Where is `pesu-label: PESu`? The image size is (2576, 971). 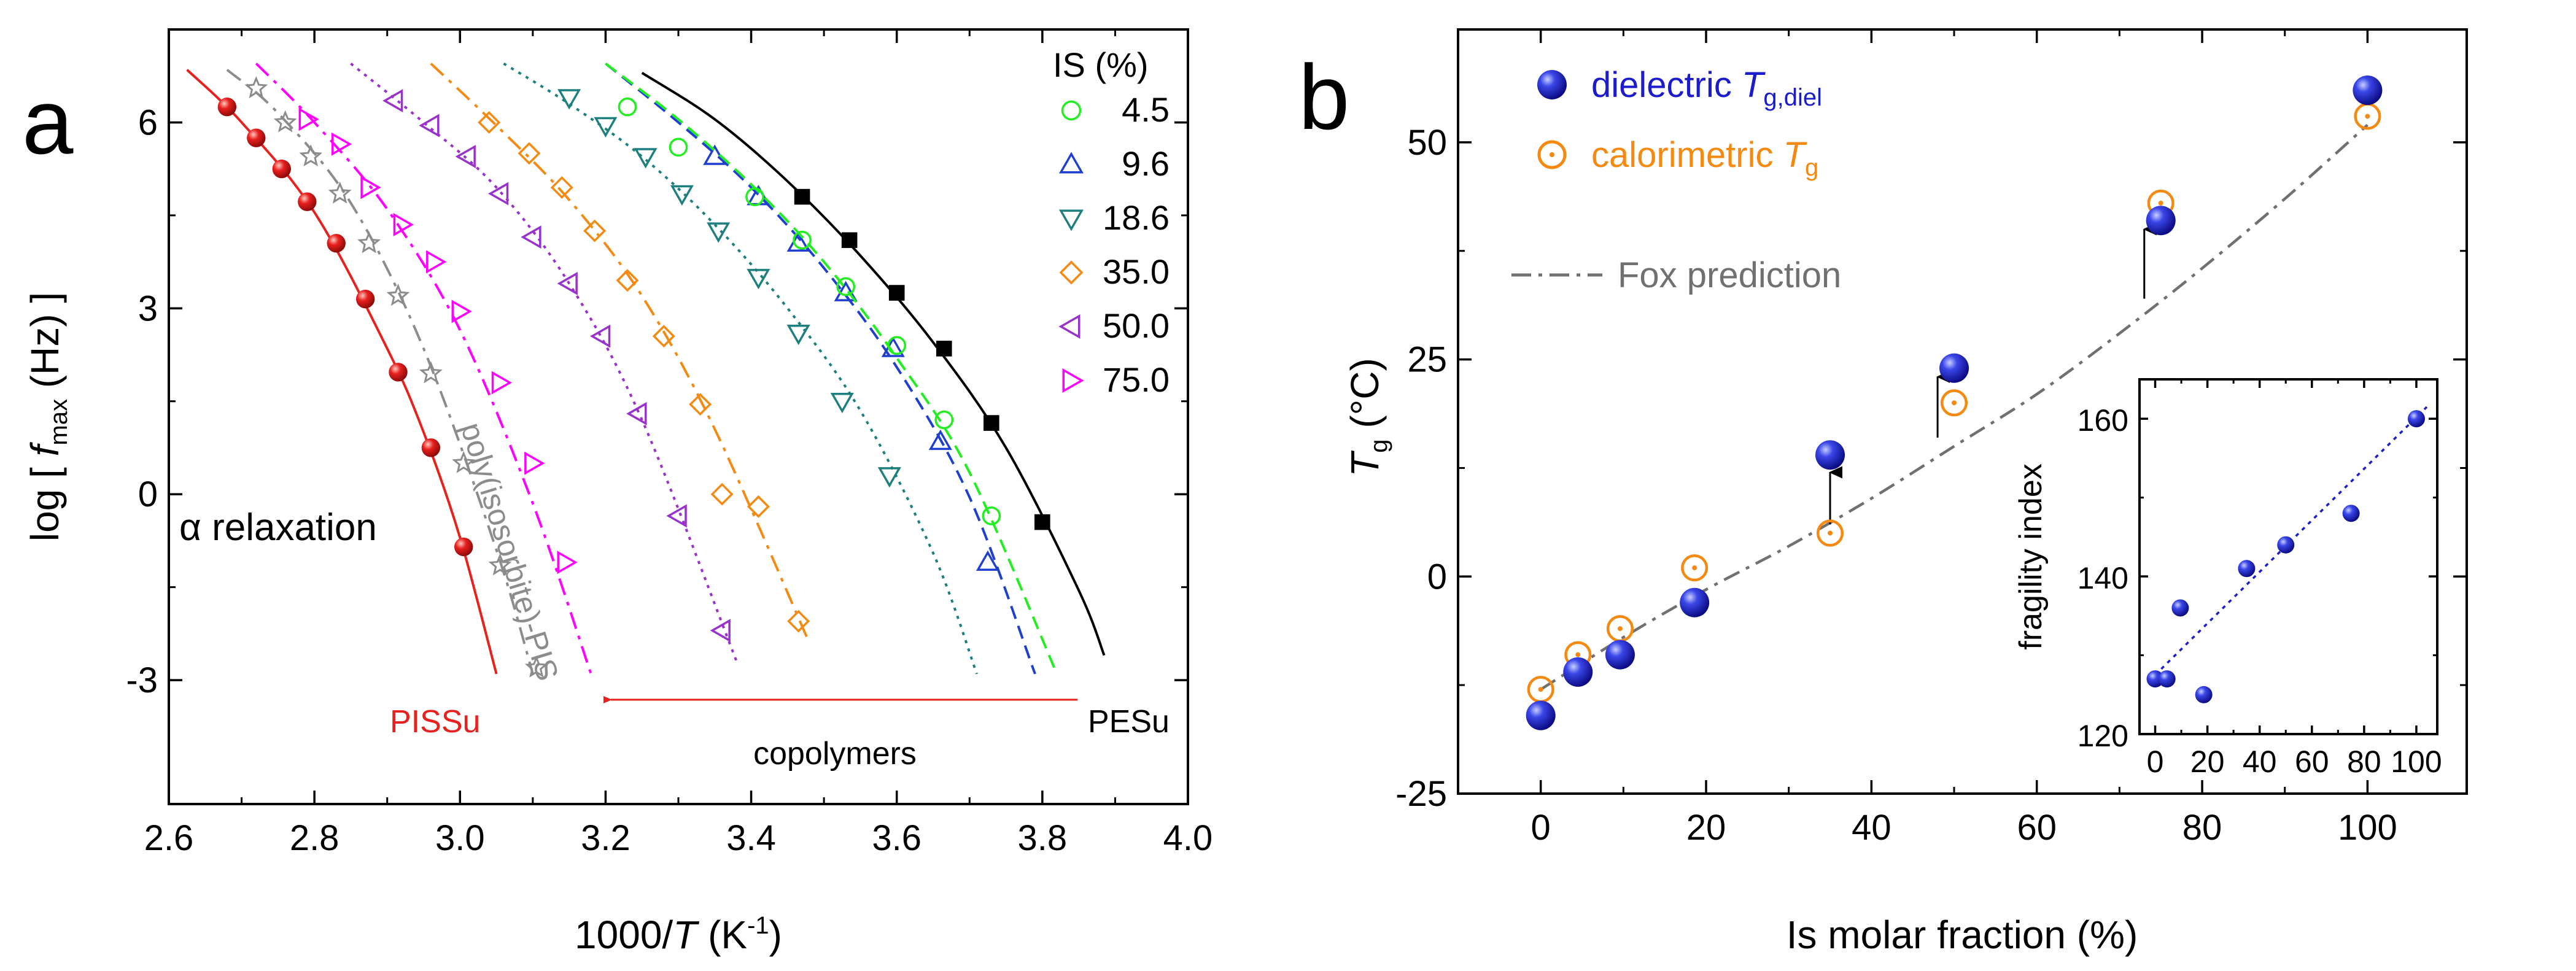
pesu-label: PESu is located at coordinates (1129, 722).